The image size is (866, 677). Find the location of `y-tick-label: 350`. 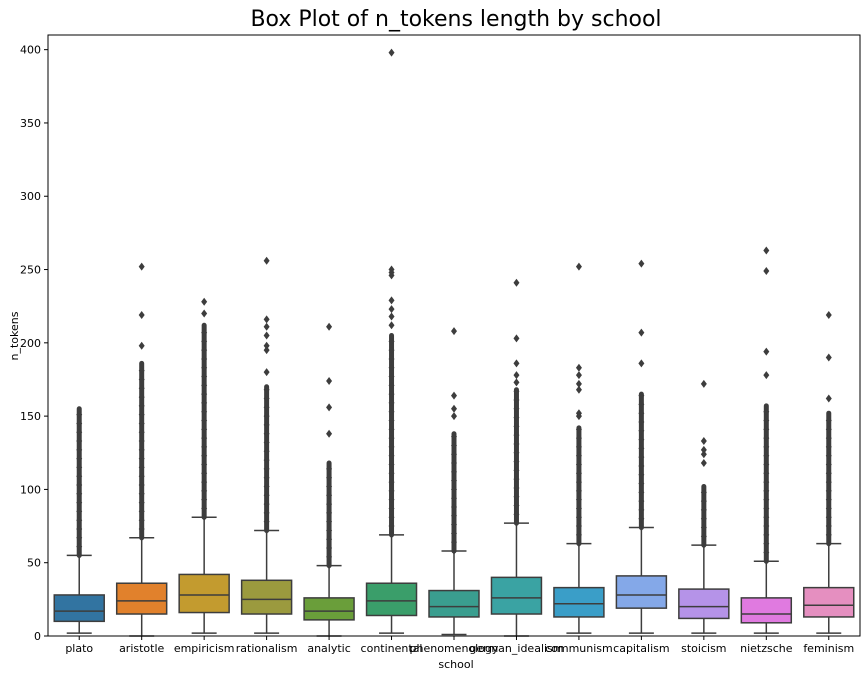

y-tick-label: 350 is located at coordinates (30, 123).